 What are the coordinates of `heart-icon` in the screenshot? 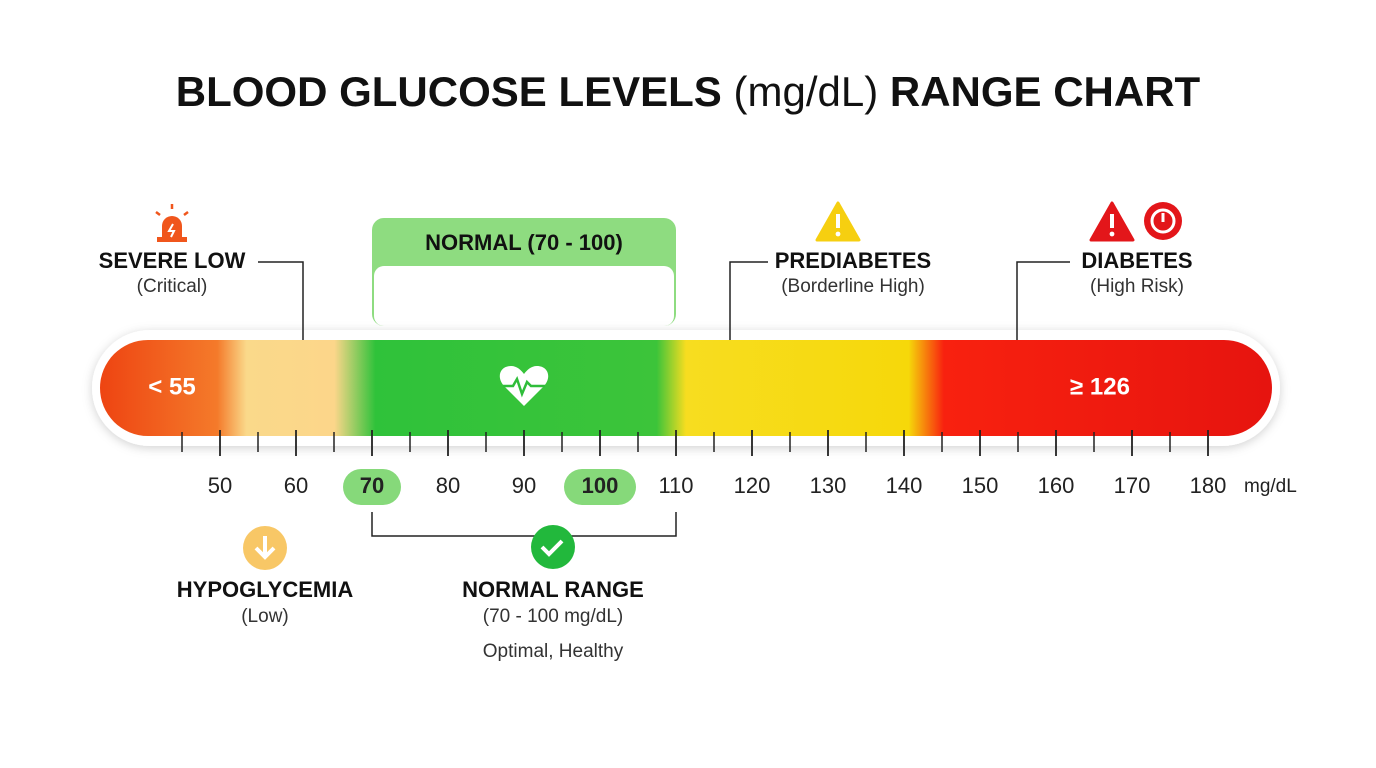 It's located at (524, 386).